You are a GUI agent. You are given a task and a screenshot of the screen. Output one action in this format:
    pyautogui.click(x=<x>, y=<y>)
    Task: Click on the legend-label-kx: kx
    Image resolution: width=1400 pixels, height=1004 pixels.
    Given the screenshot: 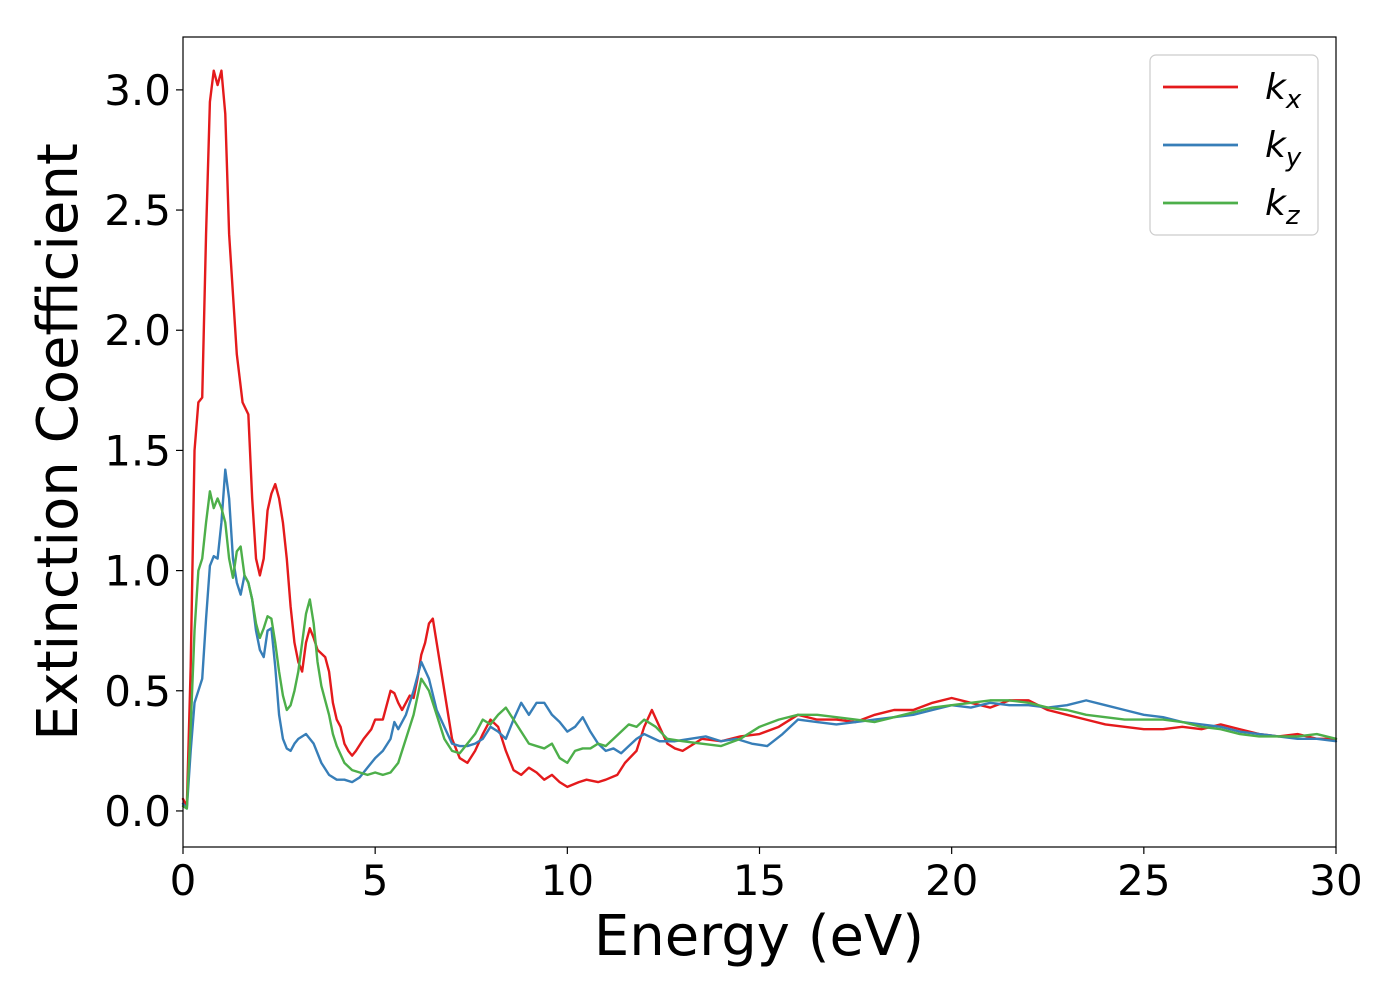 What is the action you would take?
    pyautogui.click(x=1283, y=91)
    